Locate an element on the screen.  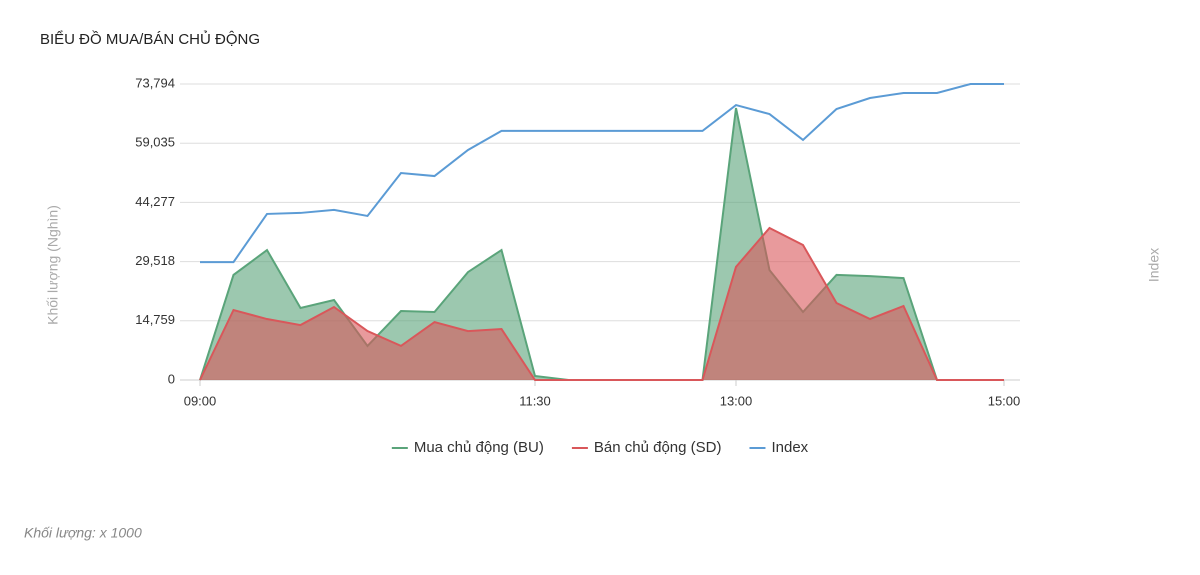
x-tick-label: 09:00 is located at coordinates (200, 400).